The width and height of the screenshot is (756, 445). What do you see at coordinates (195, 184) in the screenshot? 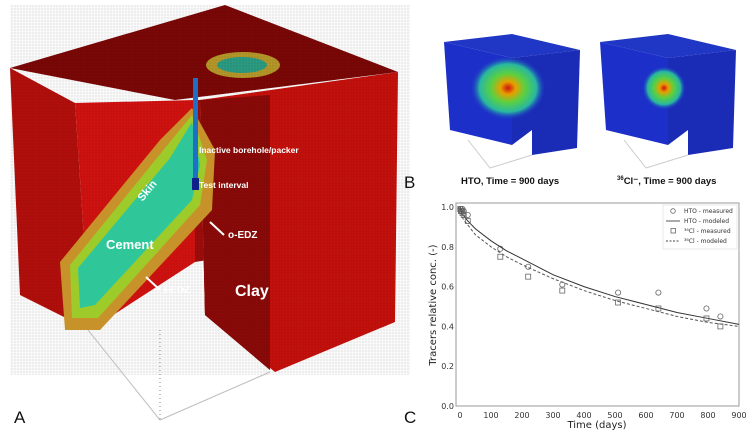
I see `test-interval-marker` at bounding box center [195, 184].